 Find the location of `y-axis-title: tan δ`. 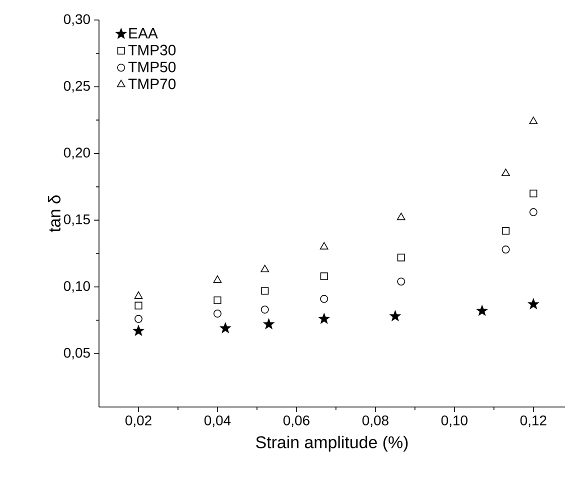

y-axis-title: tan δ is located at coordinates (54, 213).